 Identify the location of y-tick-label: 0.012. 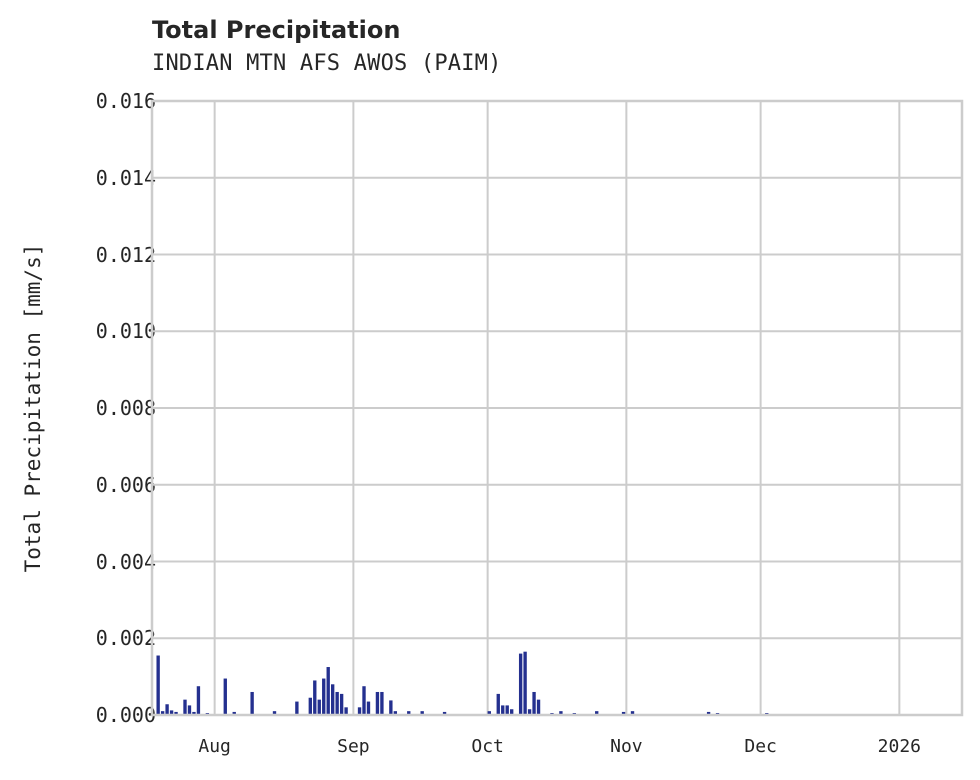
(125, 254).